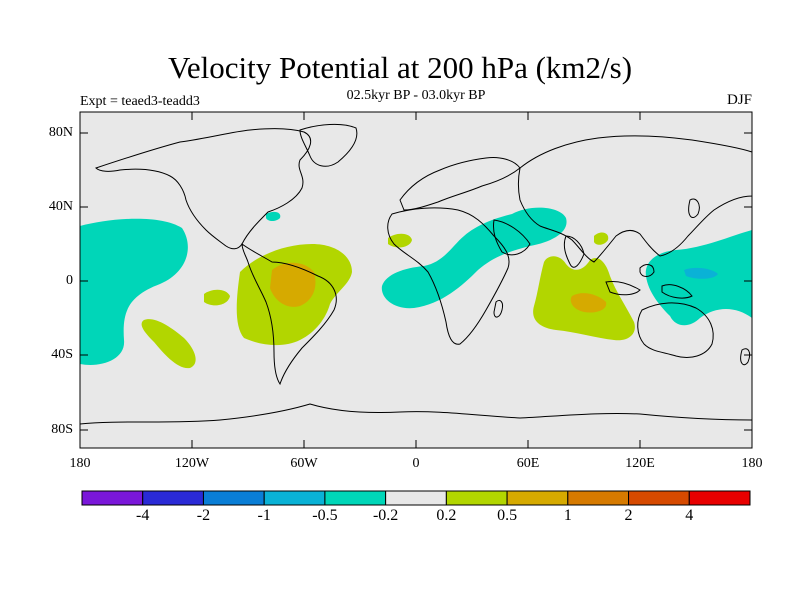 The image size is (800, 600). Describe the element at coordinates (168, 344) in the screenshot. I see `contour-pos-south-pacific` at that location.